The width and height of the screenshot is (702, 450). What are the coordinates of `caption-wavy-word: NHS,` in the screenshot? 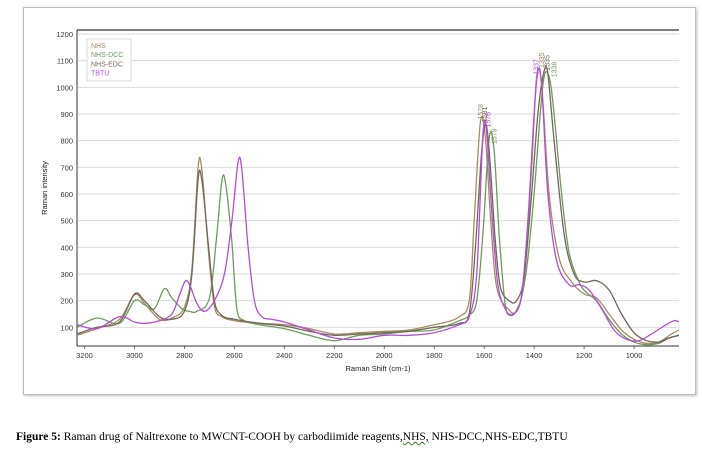 It's located at (415, 437).